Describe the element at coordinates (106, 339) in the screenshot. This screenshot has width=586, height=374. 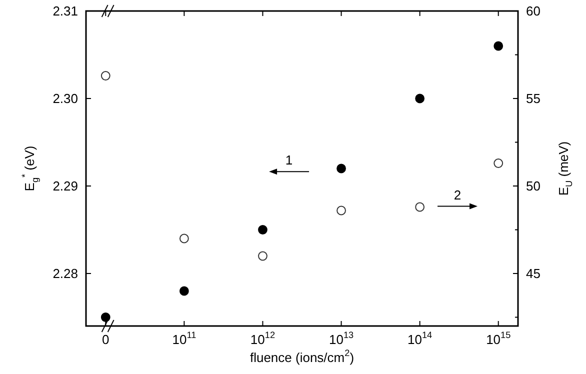
I see `x-tick-label: 0` at that location.